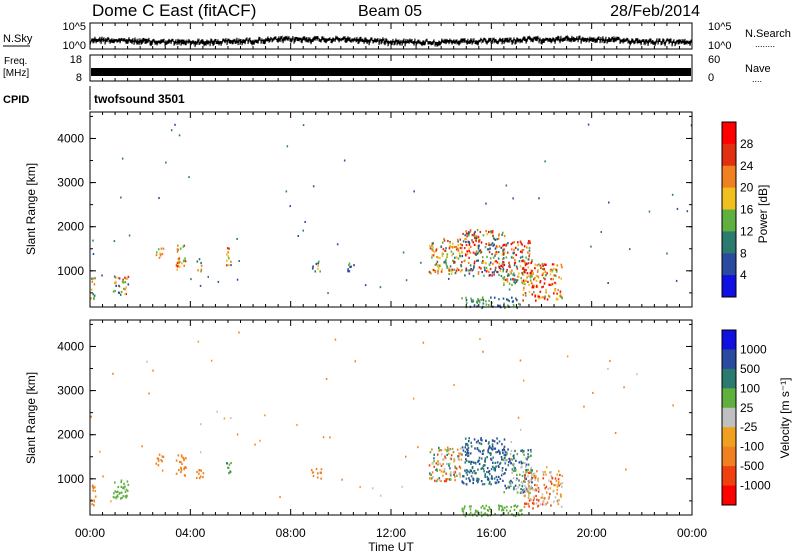  Describe the element at coordinates (79, 78) in the screenshot. I see `freq-tick-low: 8` at that location.